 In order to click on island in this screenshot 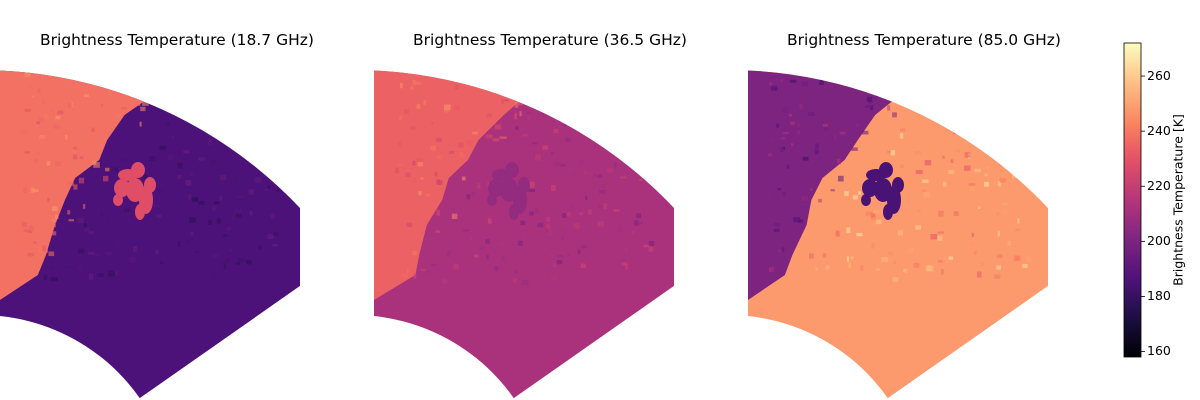, I will do `click(122, 188)`.